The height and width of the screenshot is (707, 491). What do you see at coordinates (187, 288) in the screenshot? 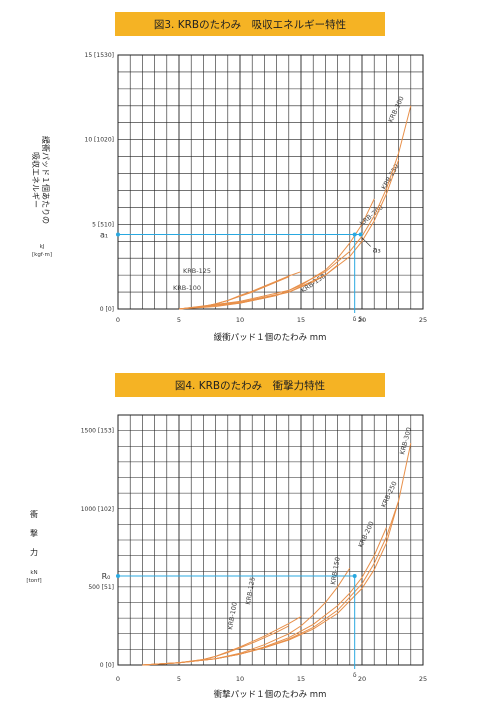
I see `series-label-krb-100: KRB-100` at bounding box center [187, 288].